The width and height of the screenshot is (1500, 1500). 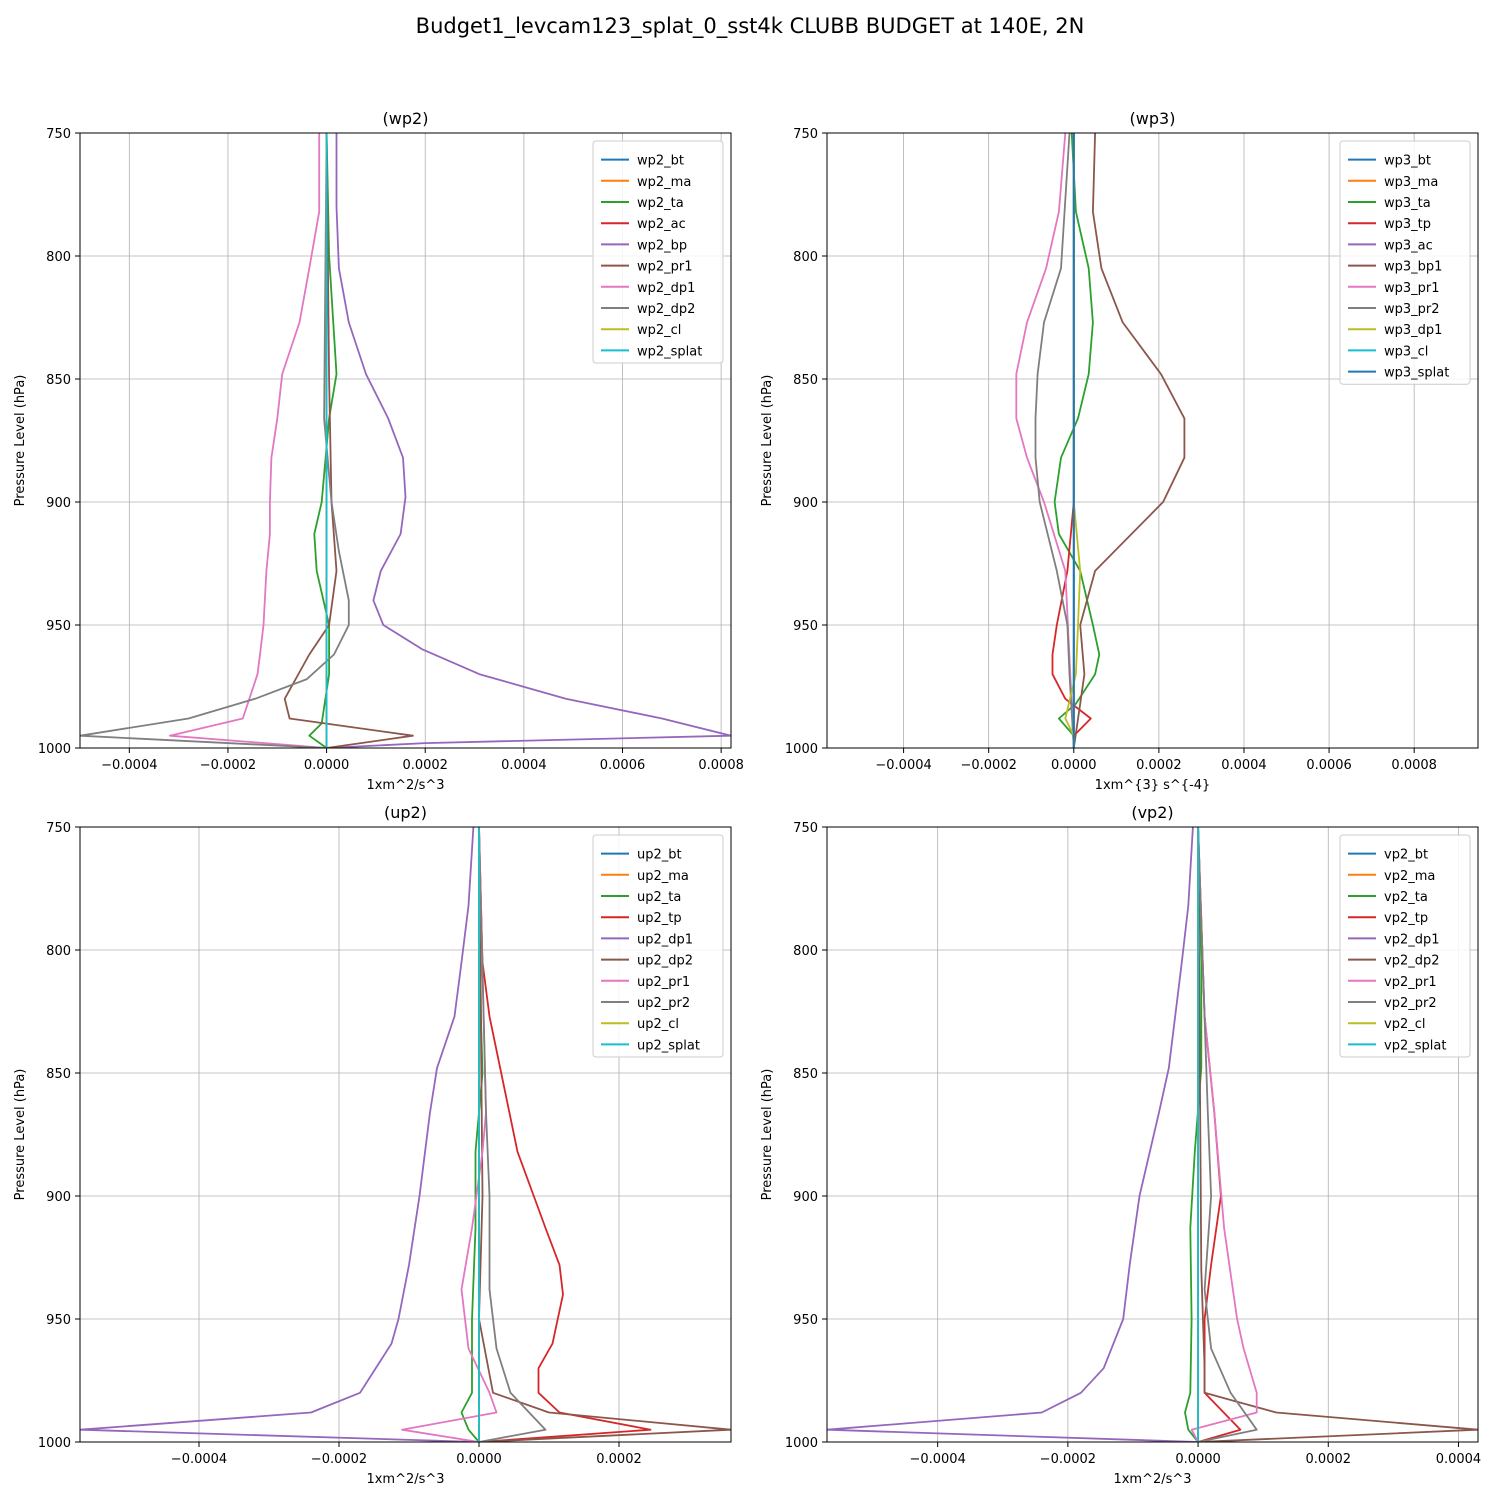 What do you see at coordinates (1013, 1134) in the screenshot?
I see `series-line-vp2_dp1` at bounding box center [1013, 1134].